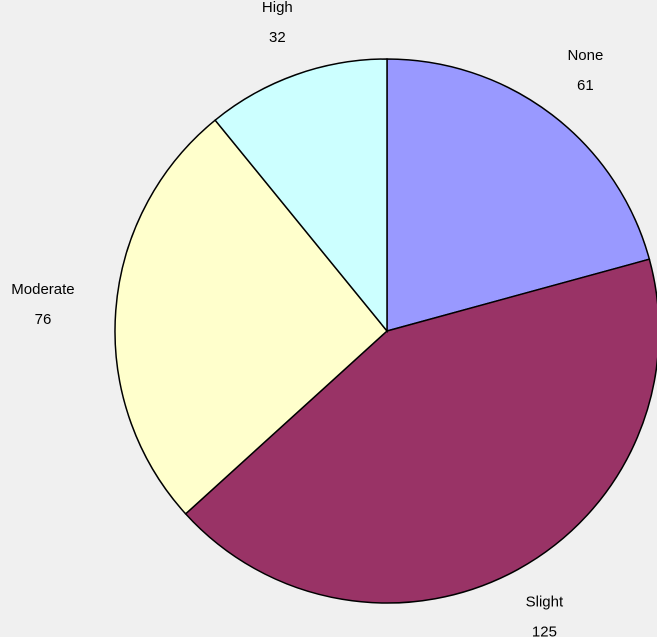 Image resolution: width=657 pixels, height=637 pixels. I want to click on slice-label: None, so click(585, 55).